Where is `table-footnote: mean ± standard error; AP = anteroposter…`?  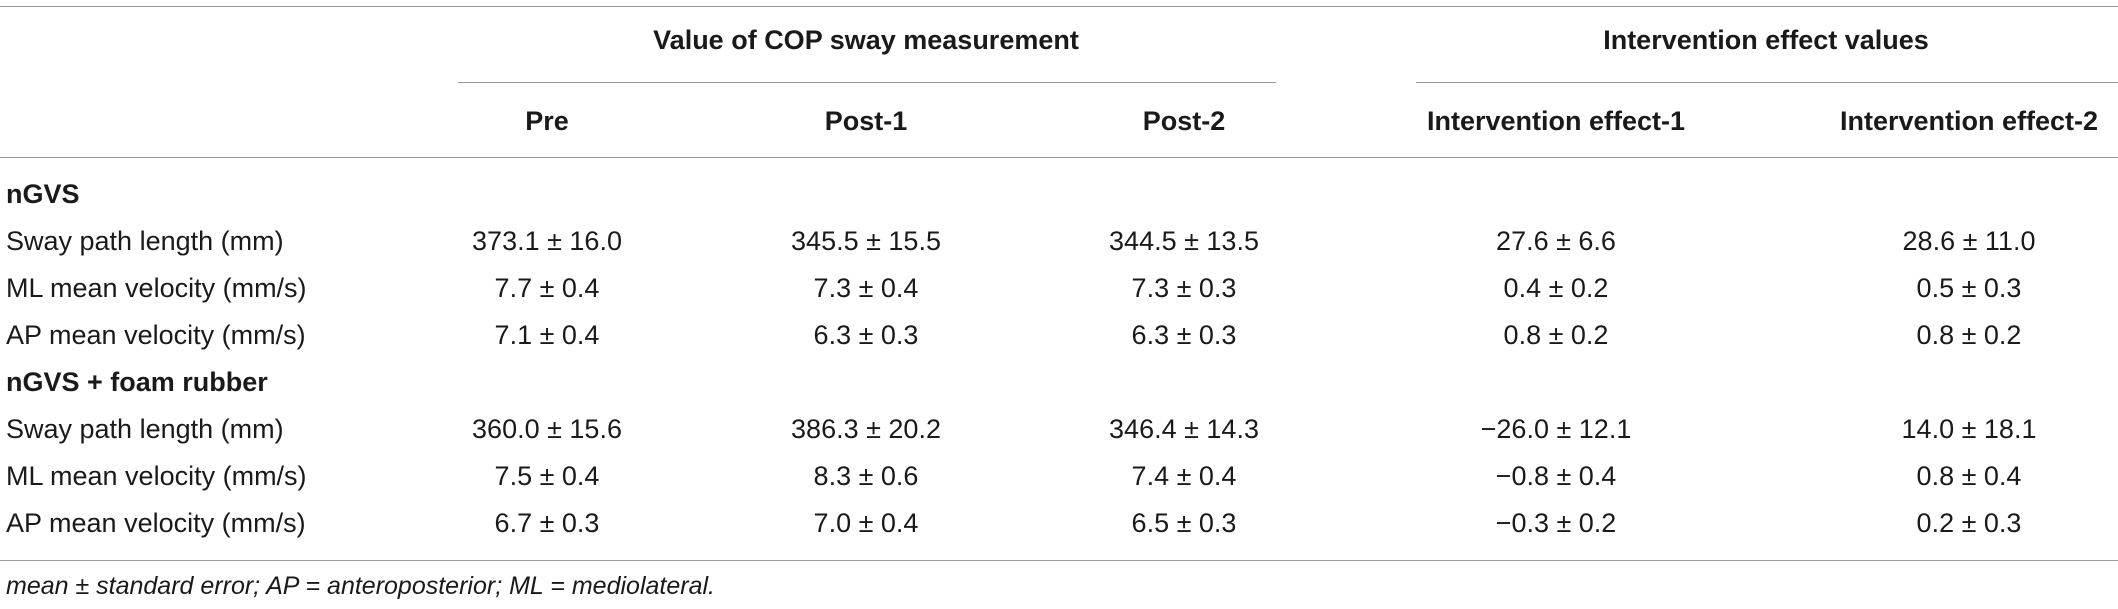
table-footnote: mean ± standard error; AP = anteroposter… is located at coordinates (360, 586).